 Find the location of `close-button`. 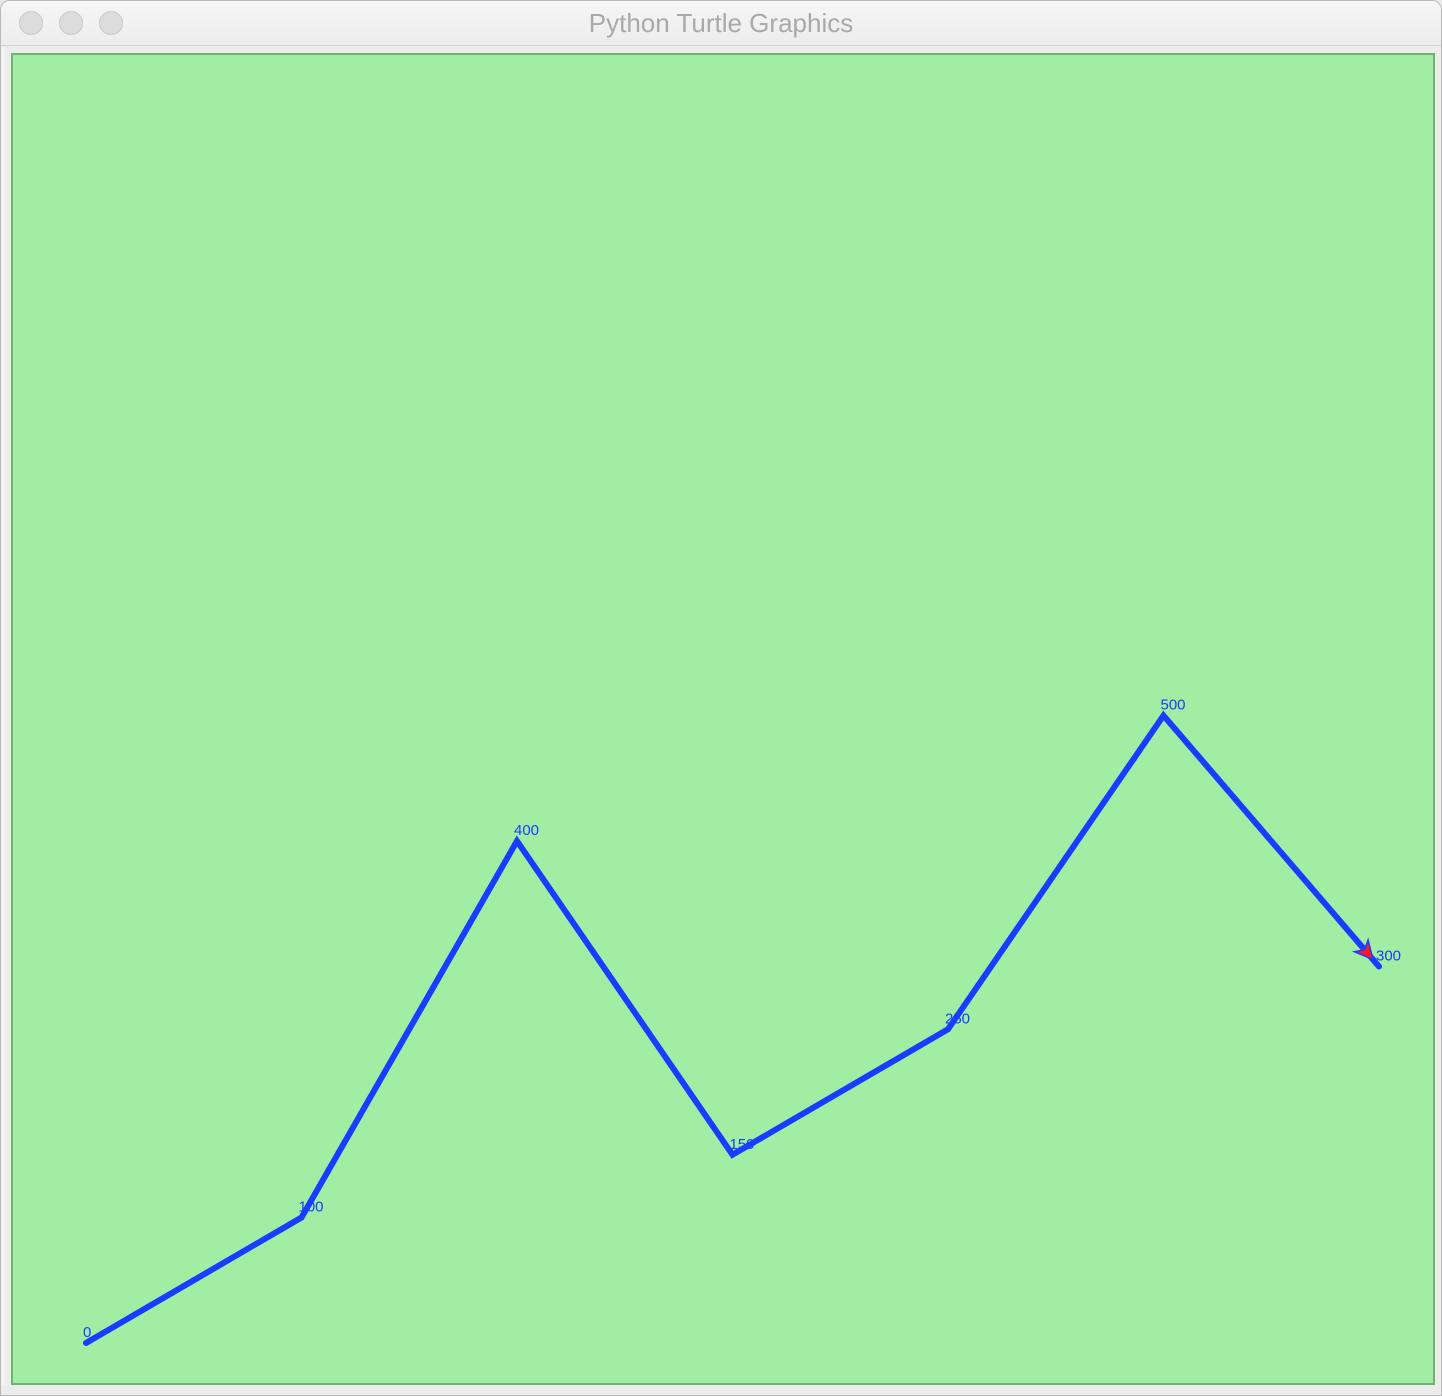

close-button is located at coordinates (31, 23).